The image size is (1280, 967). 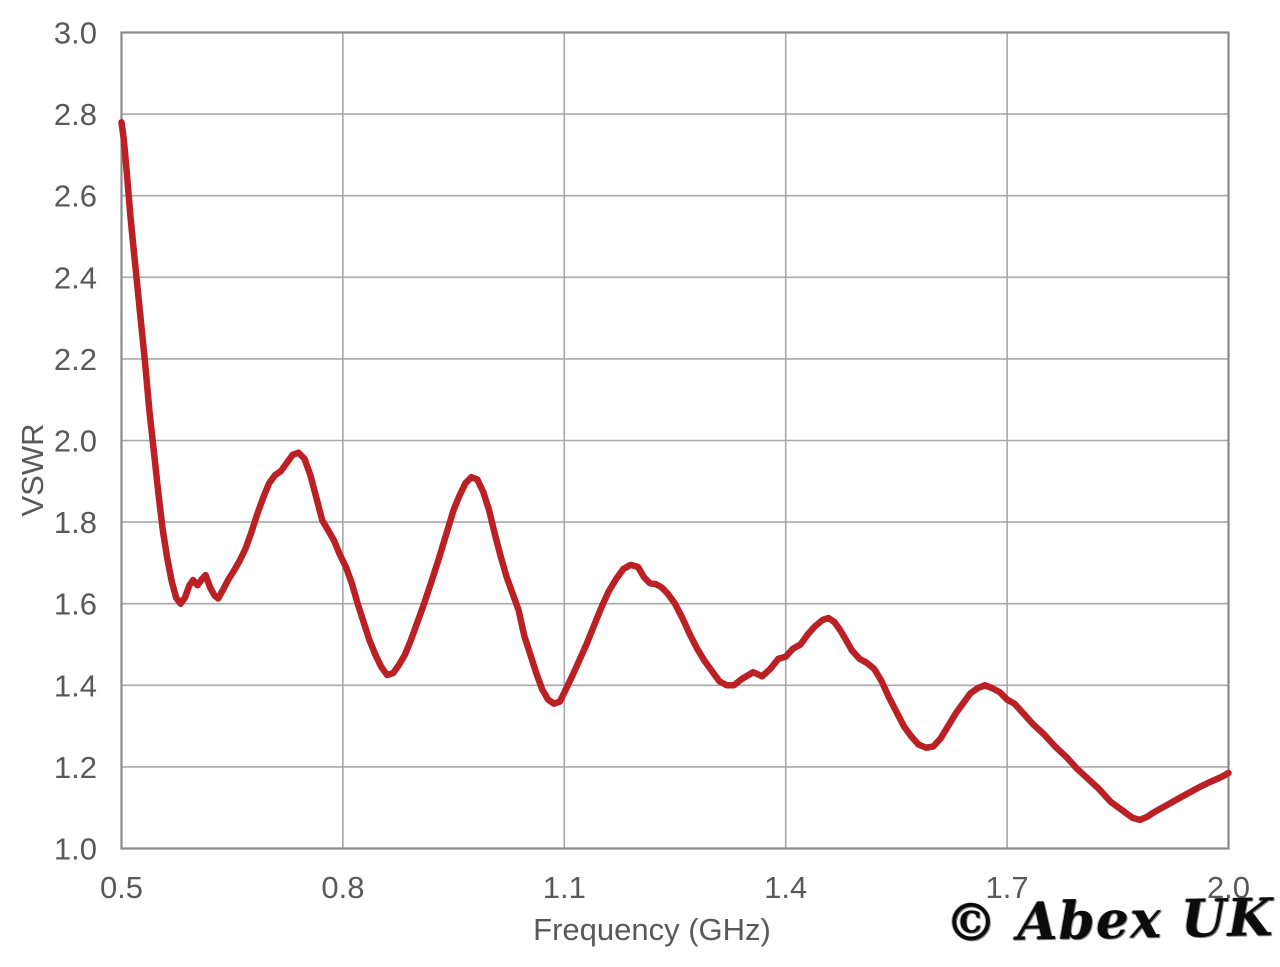 What do you see at coordinates (75, 441) in the screenshot?
I see `y-tick-label: 2.0` at bounding box center [75, 441].